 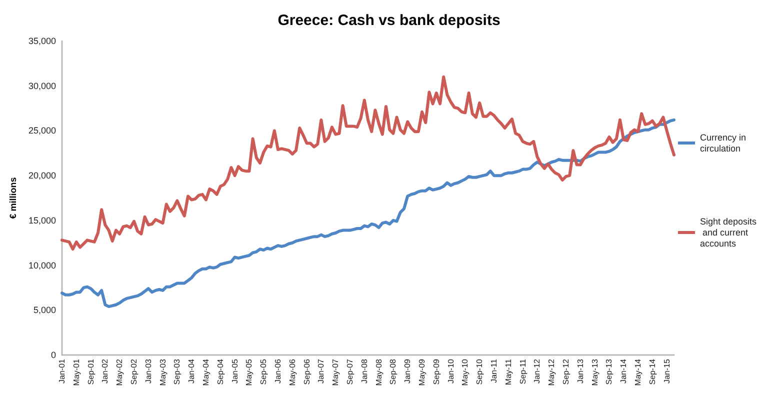 What do you see at coordinates (321, 371) in the screenshot?
I see `x-tick-label: Jan-07` at bounding box center [321, 371].